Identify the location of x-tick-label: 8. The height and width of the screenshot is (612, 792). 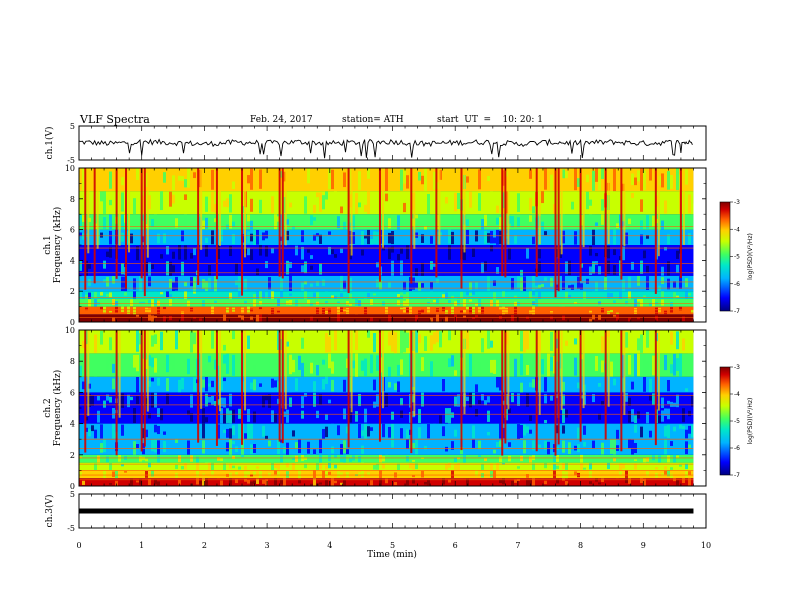
(580, 545).